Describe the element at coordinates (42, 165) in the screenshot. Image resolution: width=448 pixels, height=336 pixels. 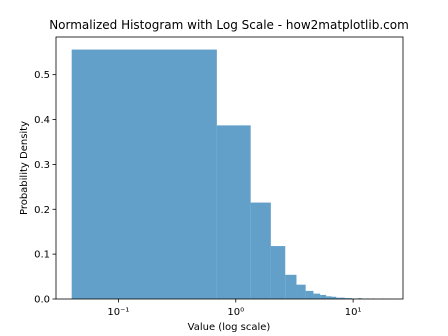
I see `y-tick-label: 0.3` at that location.